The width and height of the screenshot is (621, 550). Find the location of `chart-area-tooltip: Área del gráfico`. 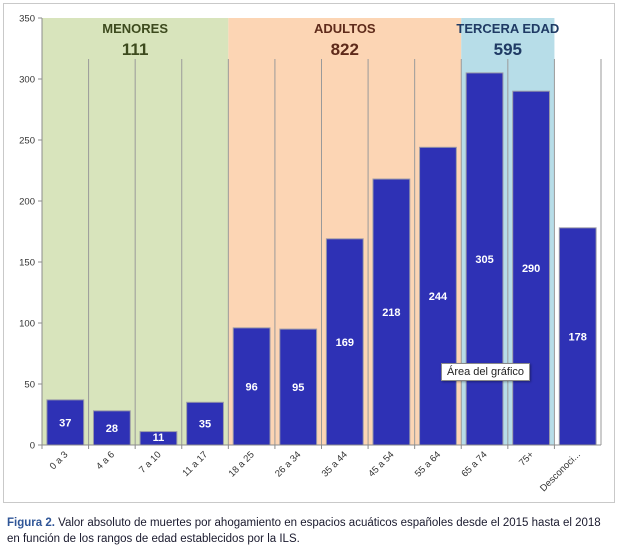

chart-area-tooltip: Área del gráfico is located at coordinates (486, 372).